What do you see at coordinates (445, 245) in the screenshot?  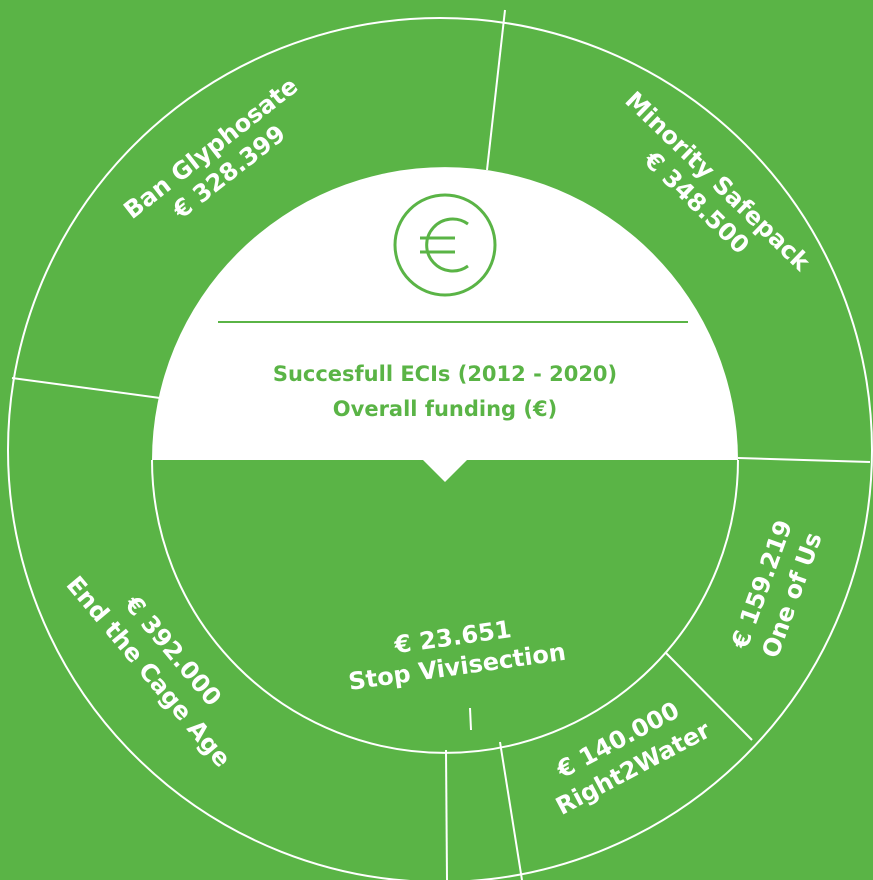 I see `euro-icon` at bounding box center [445, 245].